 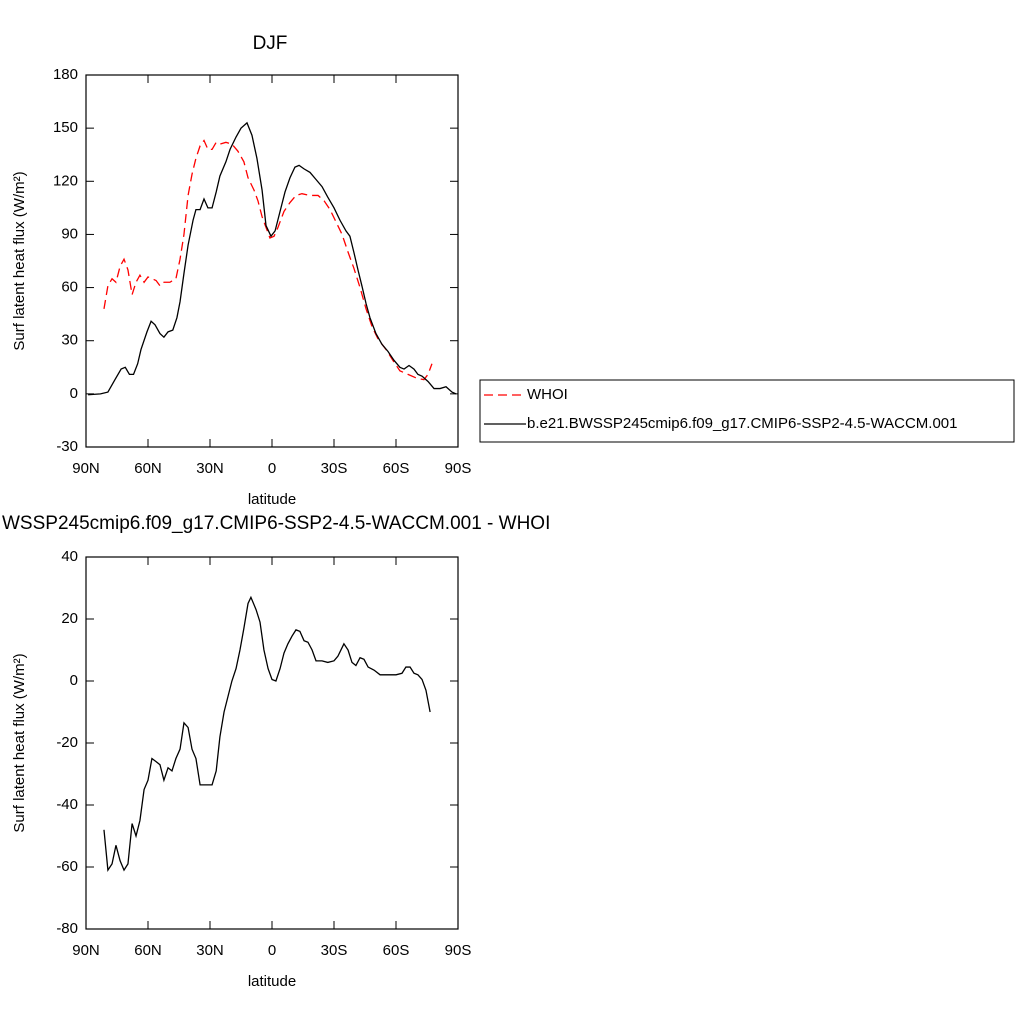 I want to click on y-tick-label: -80, so click(x=67, y=928).